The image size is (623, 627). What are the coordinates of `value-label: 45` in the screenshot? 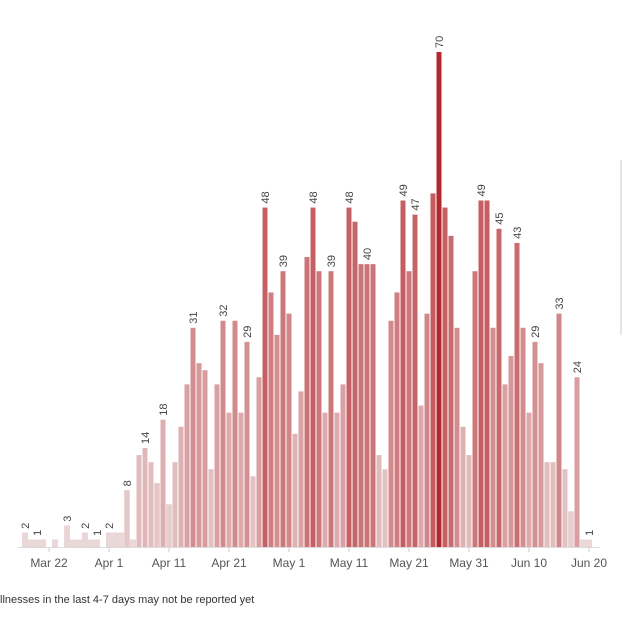 It's located at (500, 219).